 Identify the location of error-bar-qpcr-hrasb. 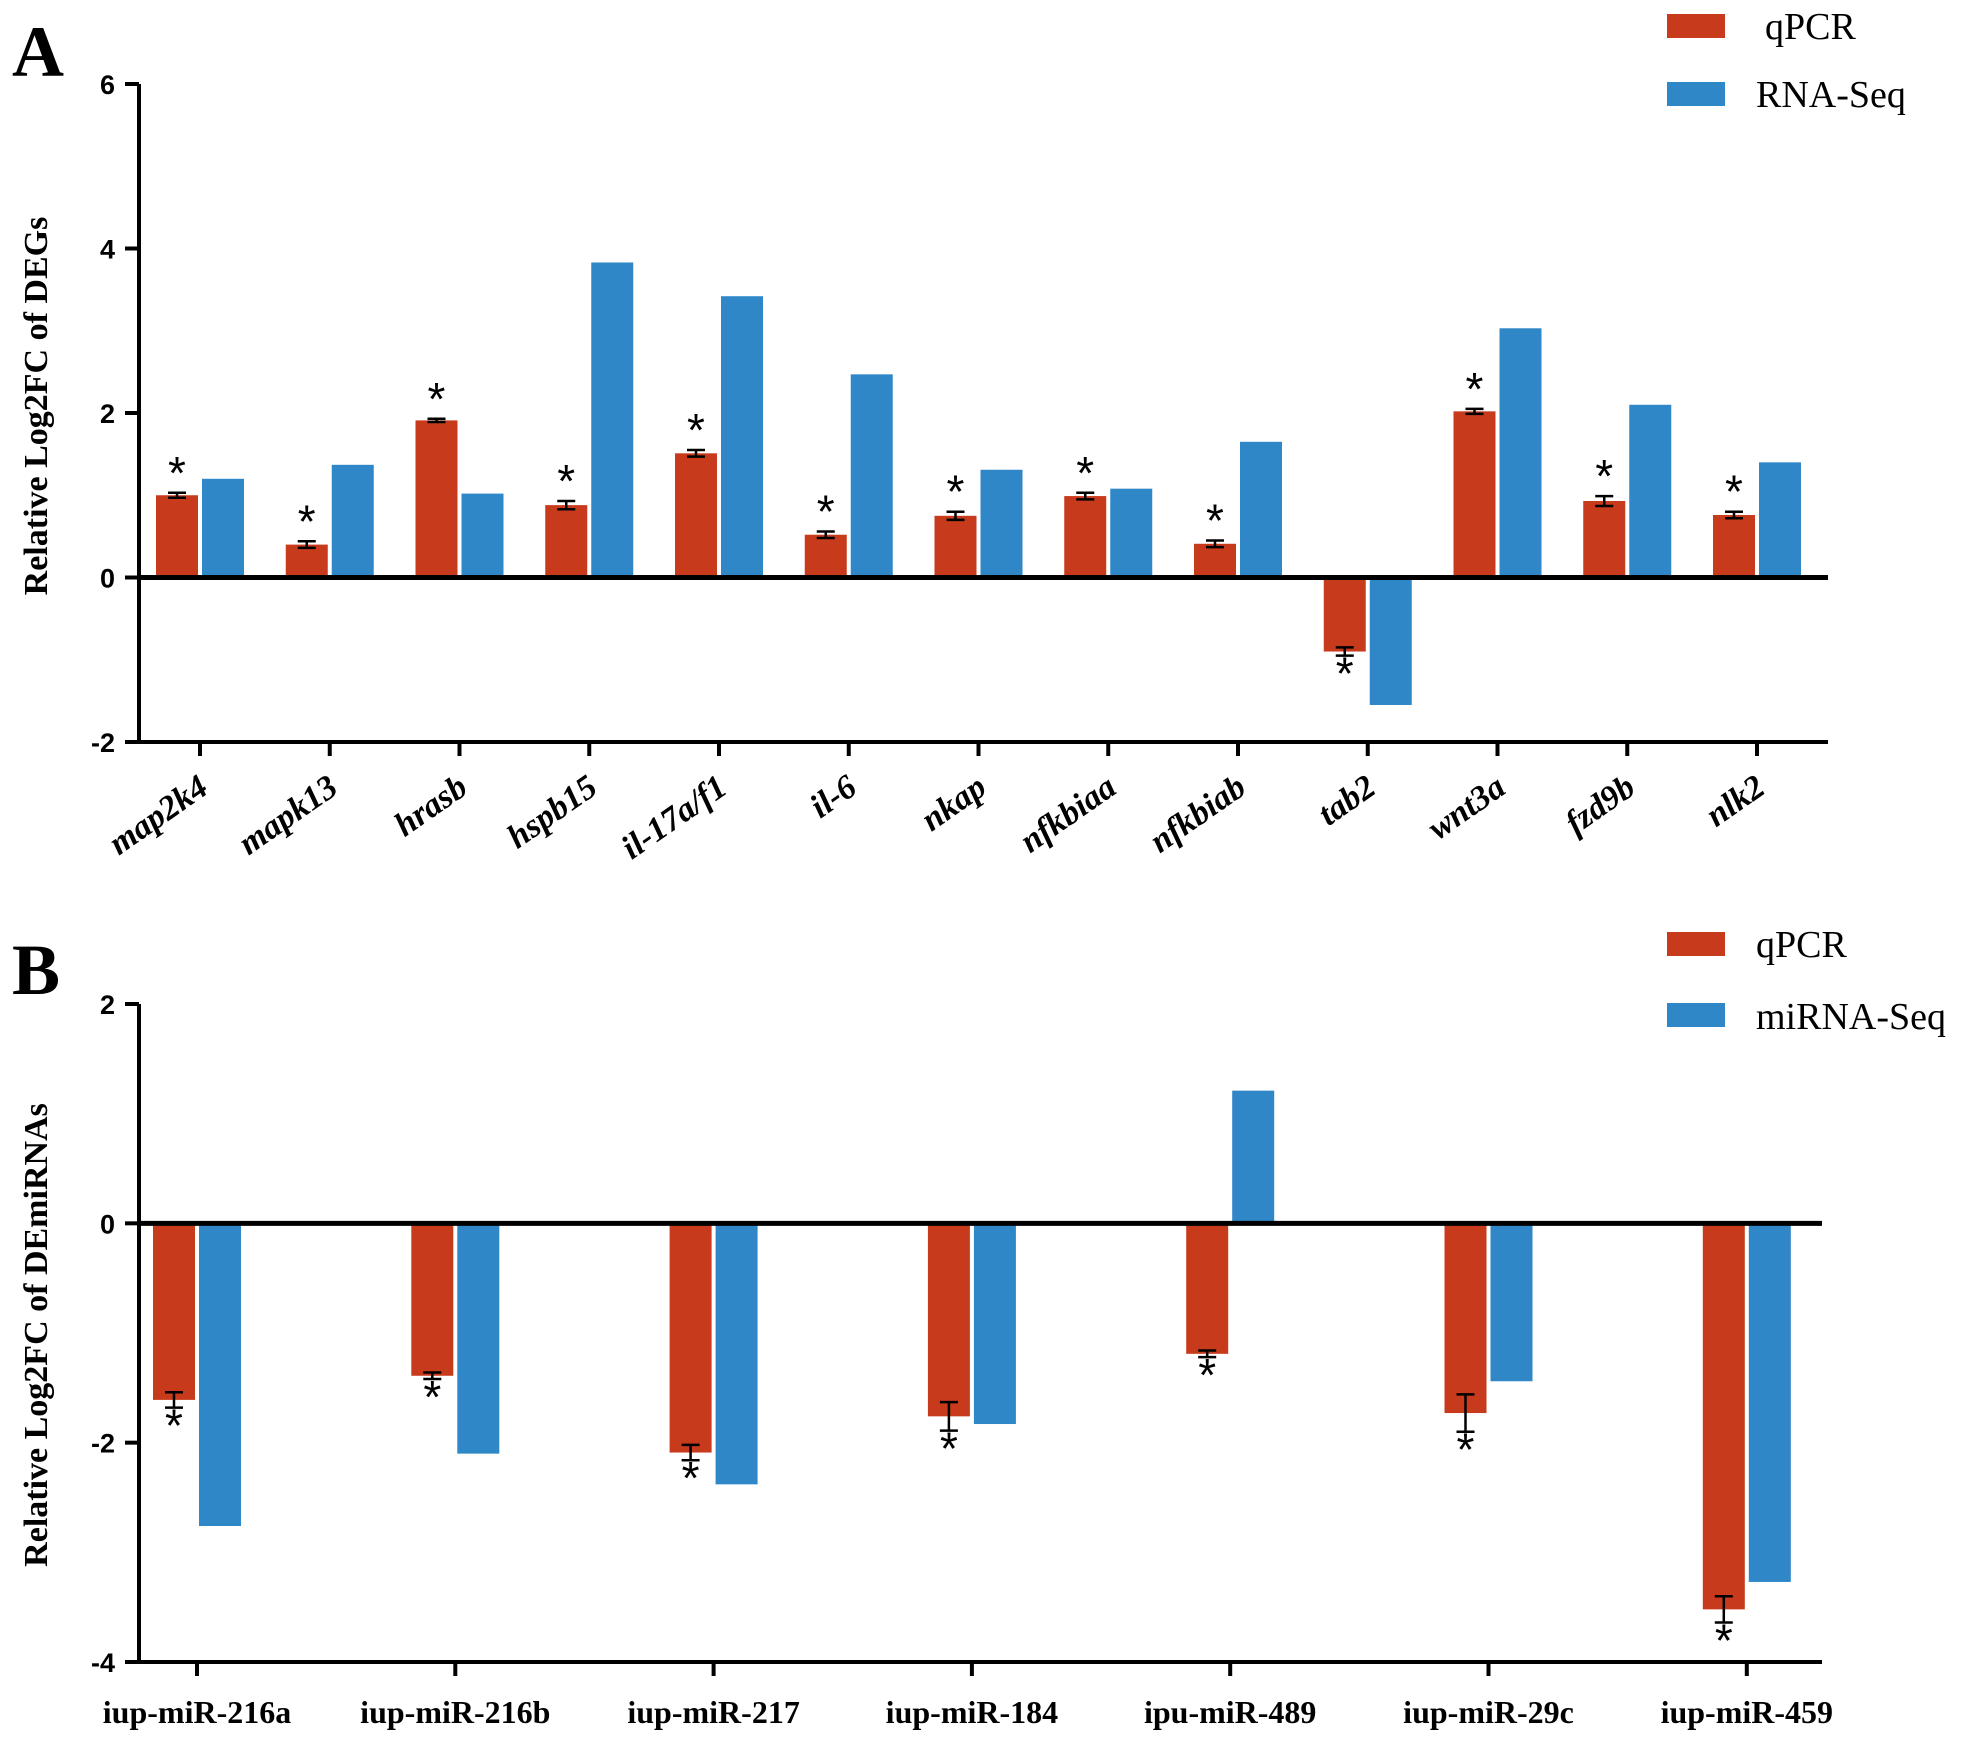
(436, 420).